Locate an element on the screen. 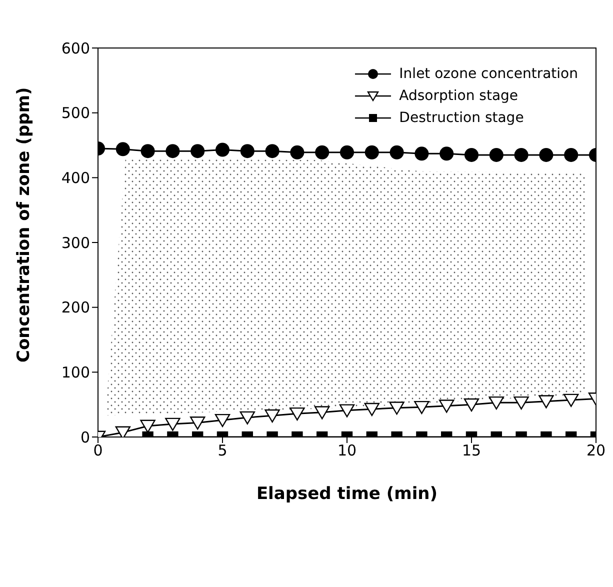 This screenshot has width=613, height=587. y-tick-label: 300 is located at coordinates (75, 243).